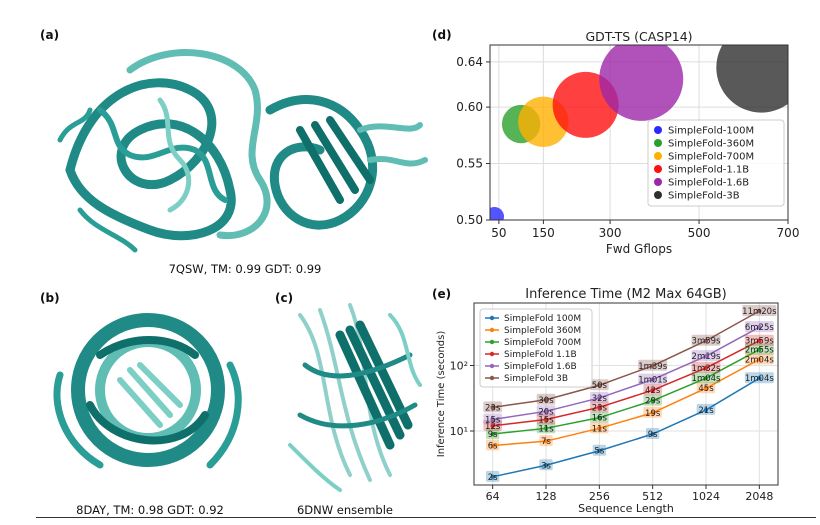  I want to click on panel-label-d: (d), so click(442, 35).